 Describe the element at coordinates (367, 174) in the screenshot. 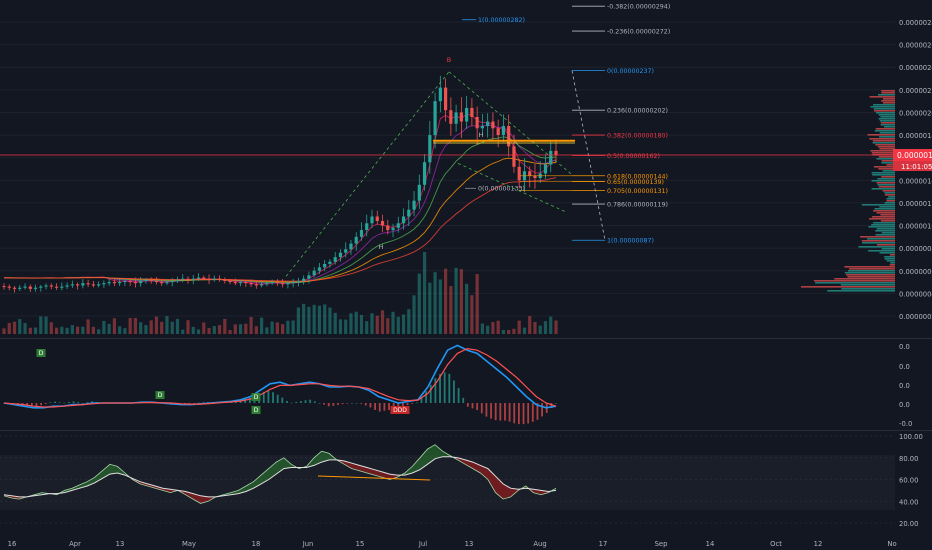

I see `trendline-up` at that location.